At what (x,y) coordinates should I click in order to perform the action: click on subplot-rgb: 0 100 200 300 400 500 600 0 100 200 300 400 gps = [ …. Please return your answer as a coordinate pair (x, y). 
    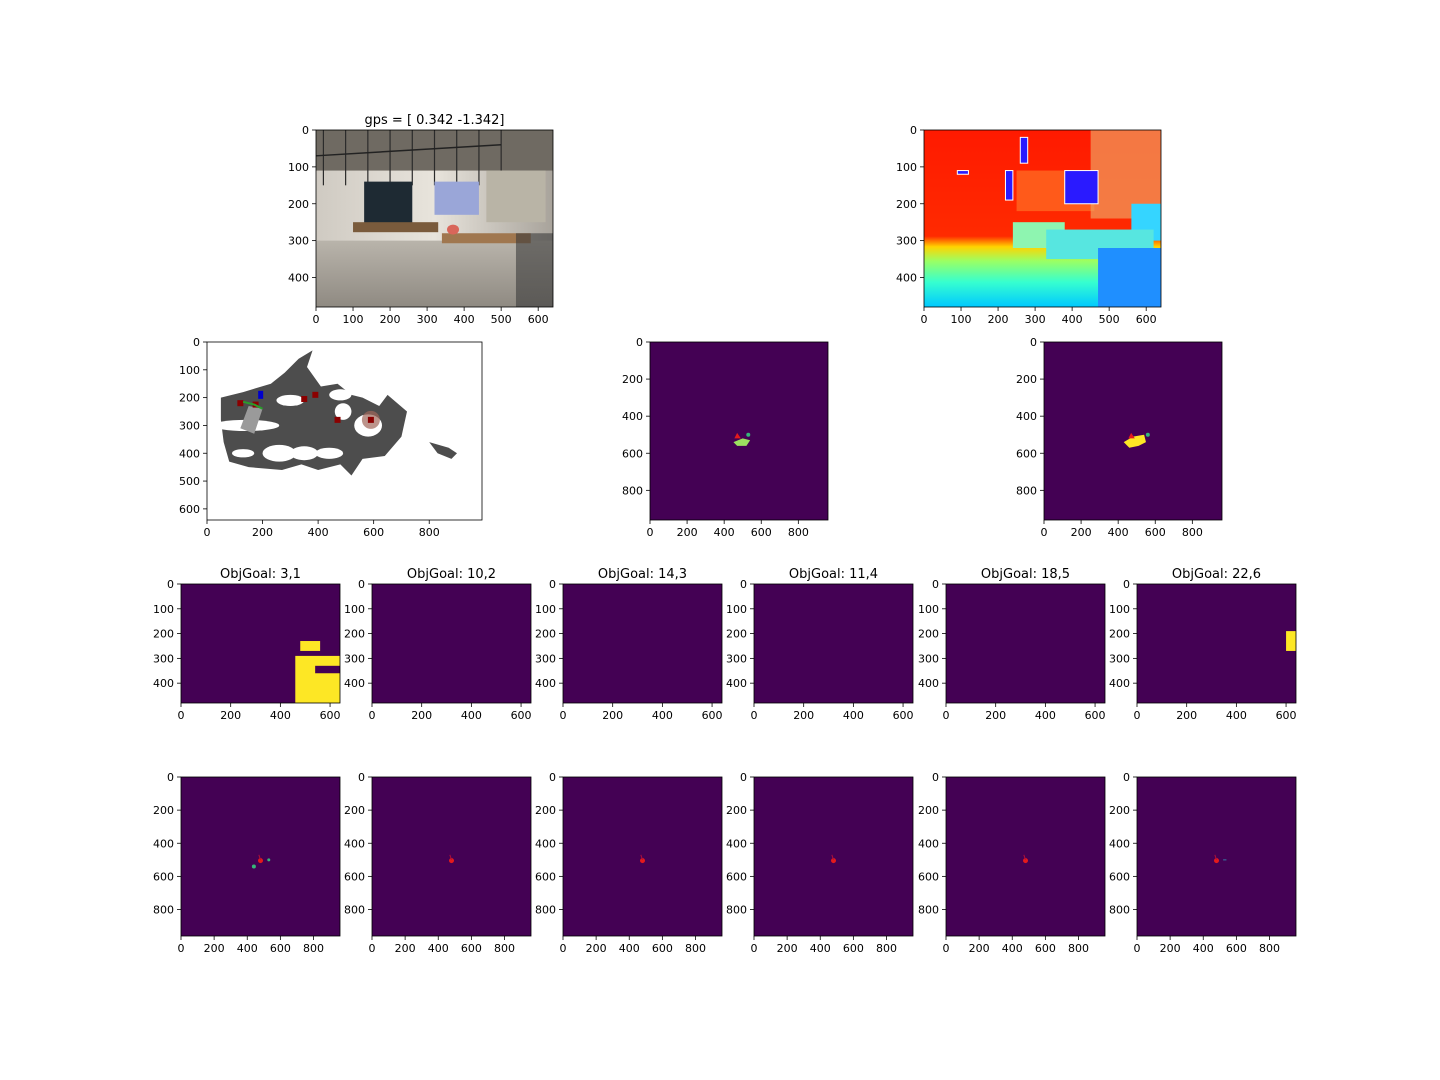
    Looking at the image, I should click on (421, 219).